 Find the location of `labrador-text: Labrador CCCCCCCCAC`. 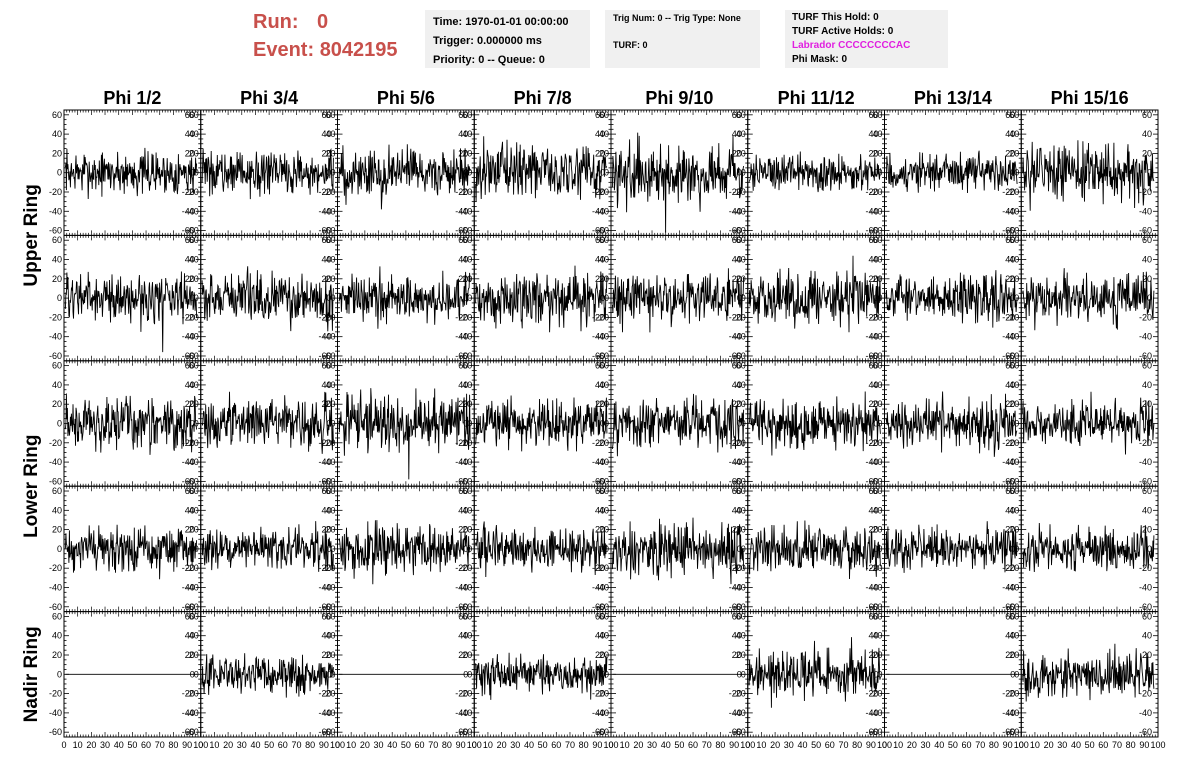

labrador-text: Labrador CCCCCCCCAC is located at coordinates (851, 45).